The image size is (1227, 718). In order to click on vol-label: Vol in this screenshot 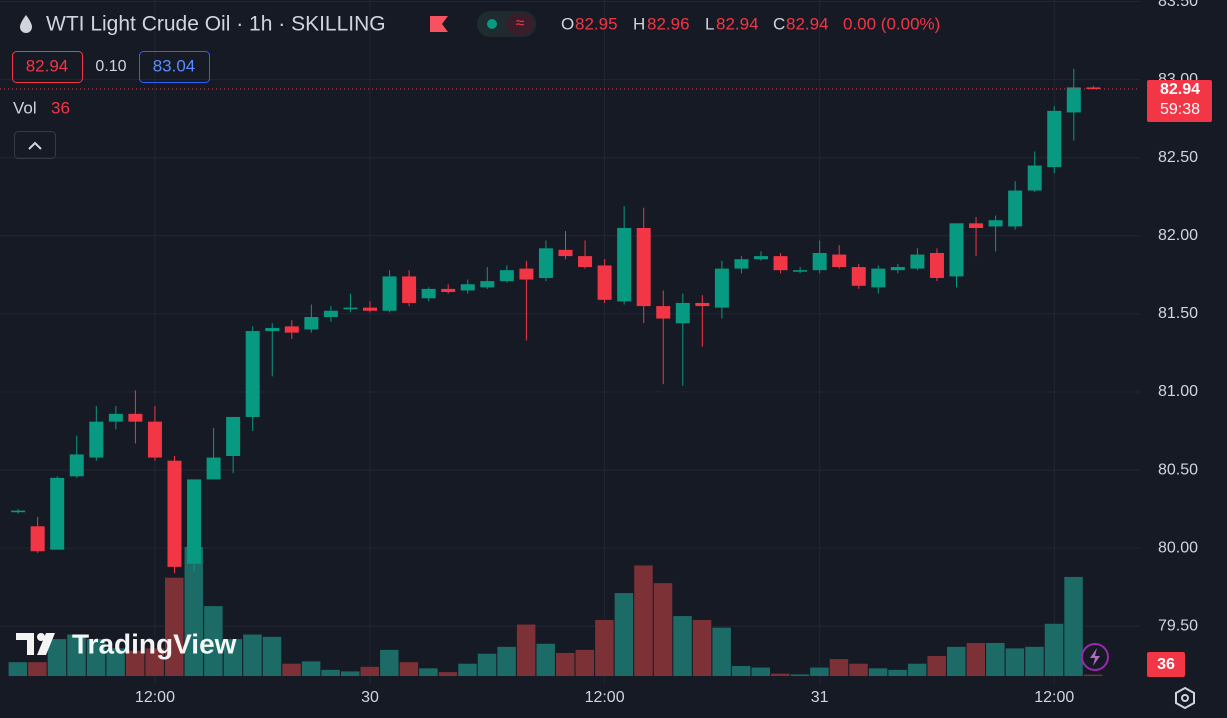, I will do `click(25, 107)`.